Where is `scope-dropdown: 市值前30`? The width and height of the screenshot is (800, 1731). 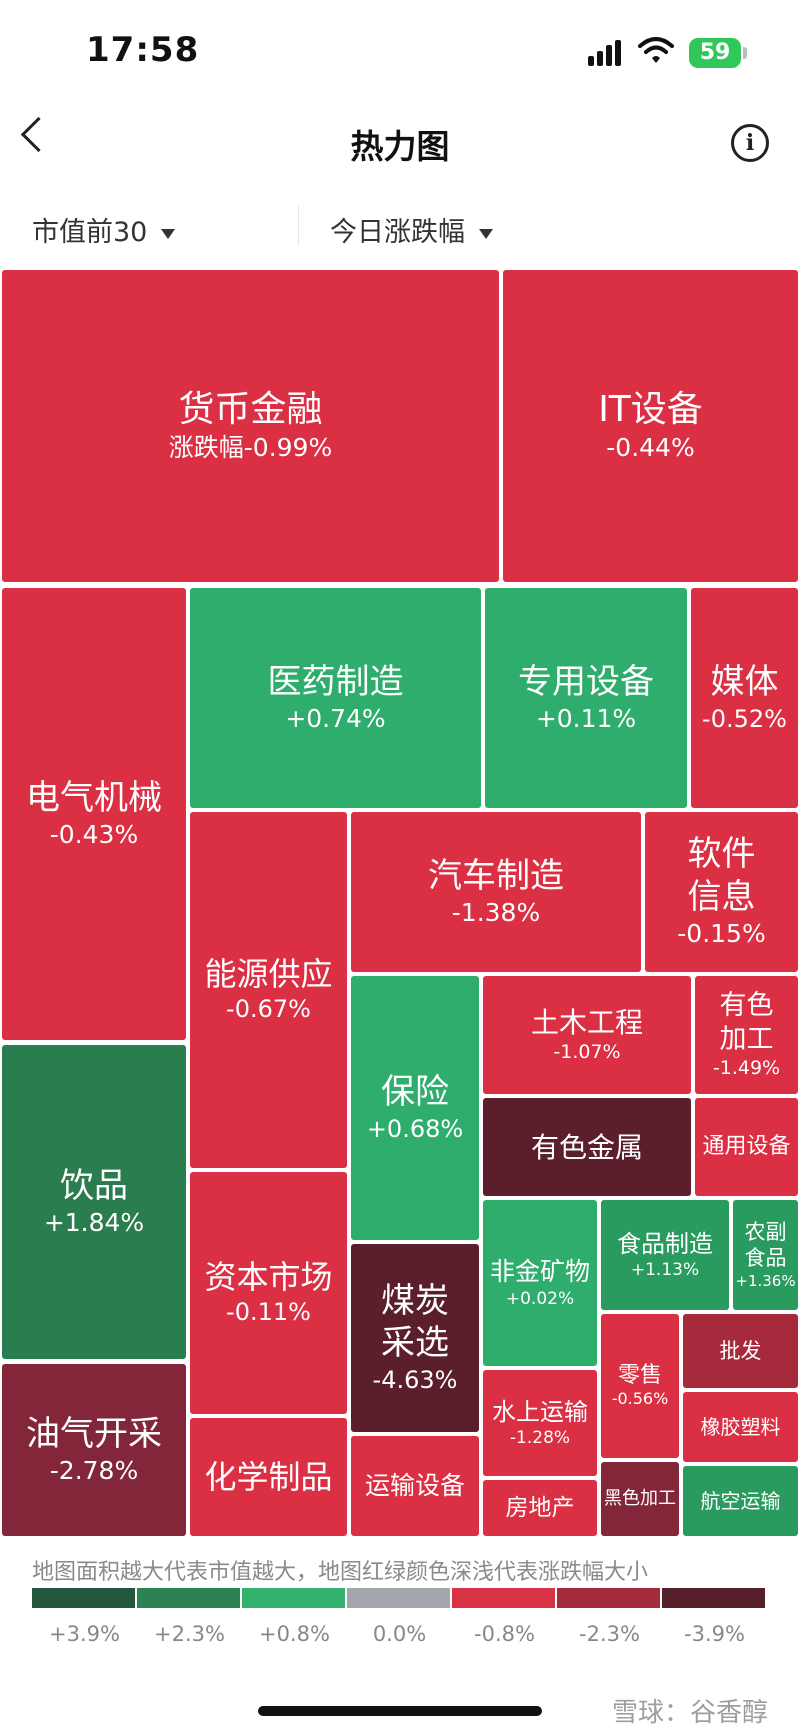
scope-dropdown: 市值前30 is located at coordinates (104, 229).